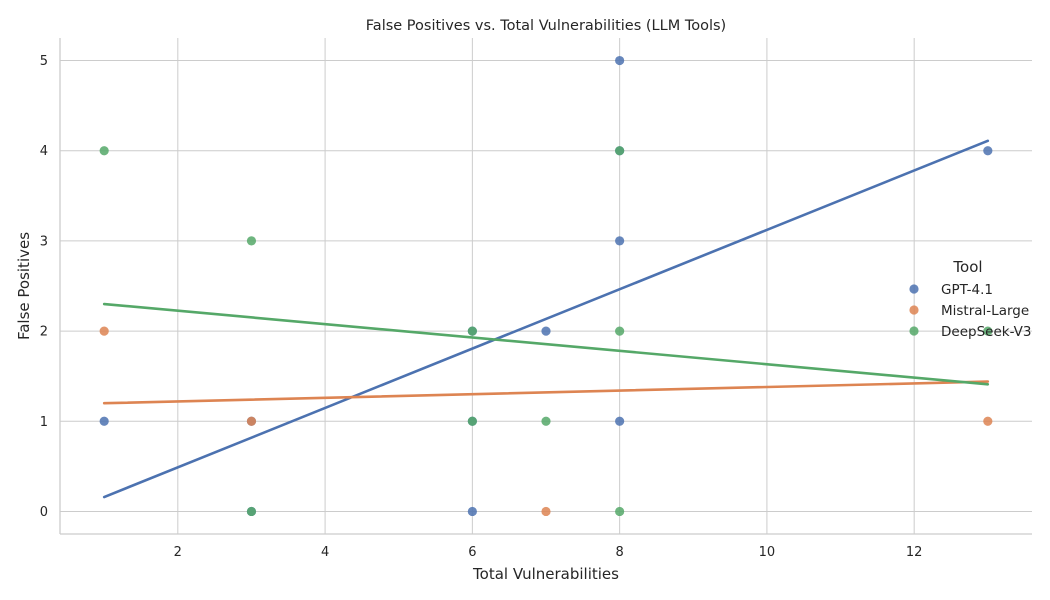  What do you see at coordinates (24, 286) in the screenshot?
I see `y-axis-label: False Positives` at bounding box center [24, 286].